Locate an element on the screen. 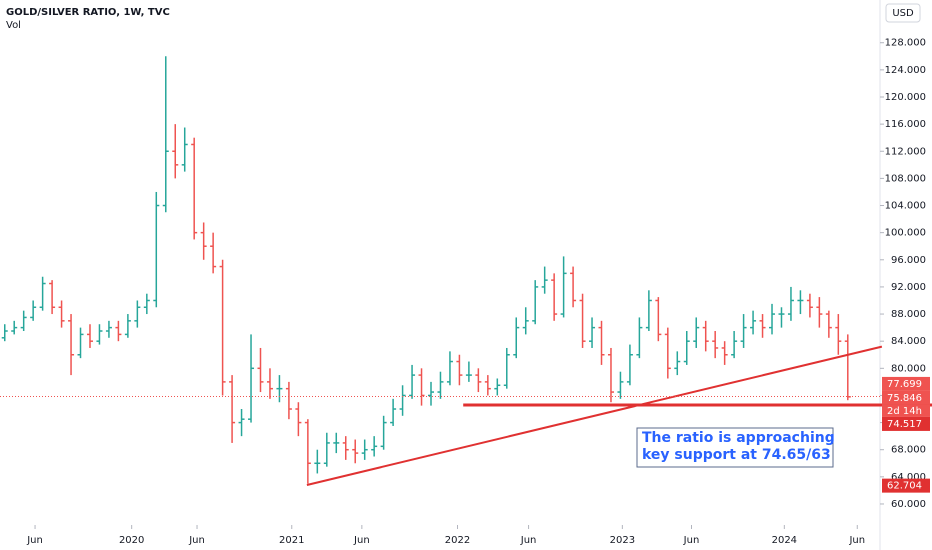 This screenshot has width=932, height=550. y-tick-label: 100.000 is located at coordinates (905, 233).